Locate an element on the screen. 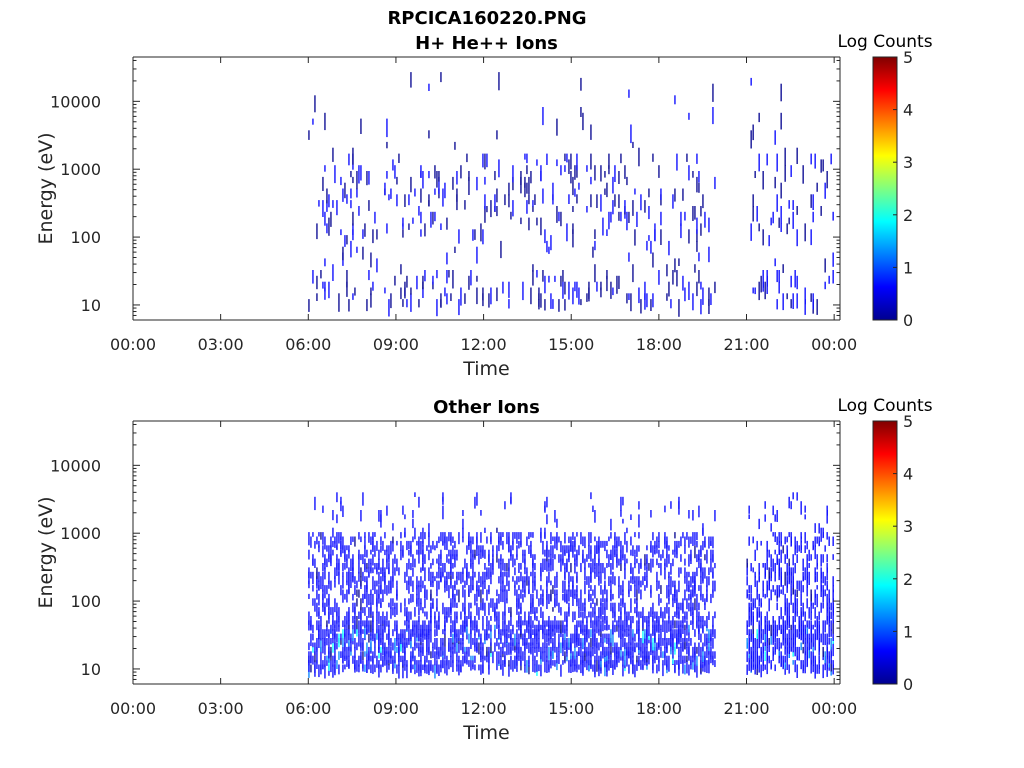 The height and width of the screenshot is (768, 1024). x-tick-label: 12:00 is located at coordinates (484, 344).